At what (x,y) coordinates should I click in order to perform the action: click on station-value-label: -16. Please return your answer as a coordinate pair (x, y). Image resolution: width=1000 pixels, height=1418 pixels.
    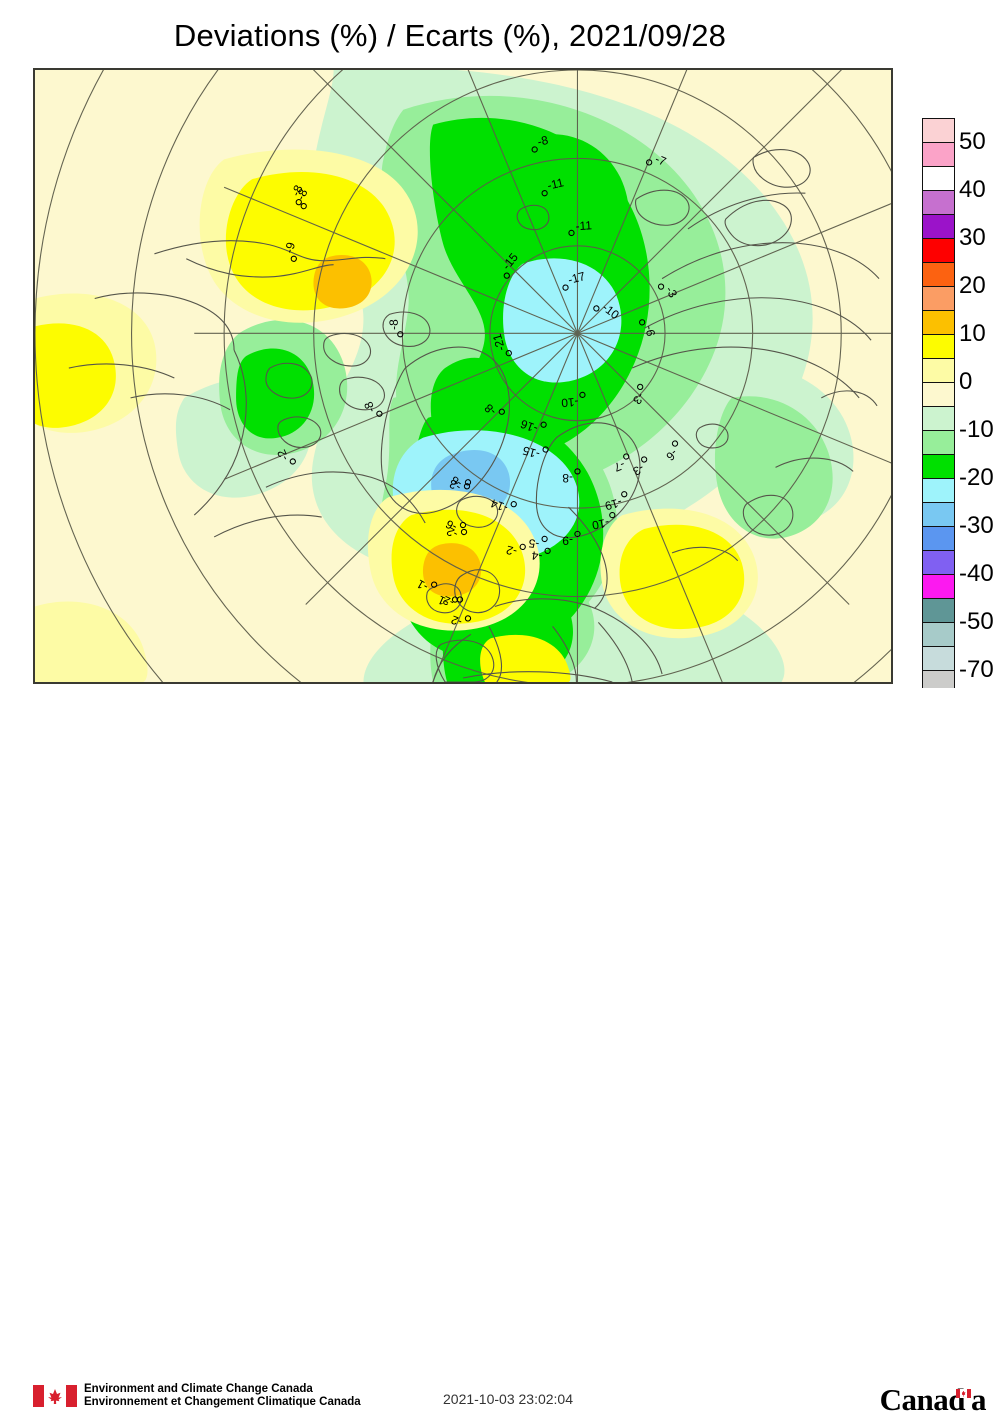
    Looking at the image, I should click on (528, 426).